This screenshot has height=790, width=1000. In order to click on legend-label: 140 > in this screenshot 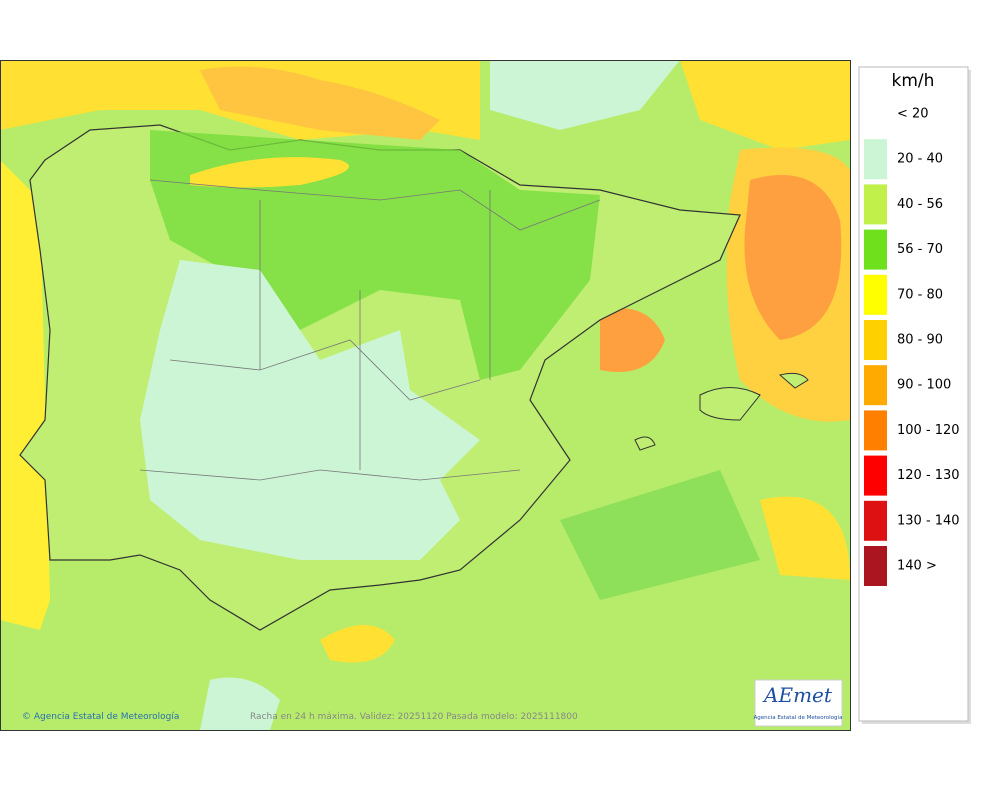, I will do `click(917, 566)`.